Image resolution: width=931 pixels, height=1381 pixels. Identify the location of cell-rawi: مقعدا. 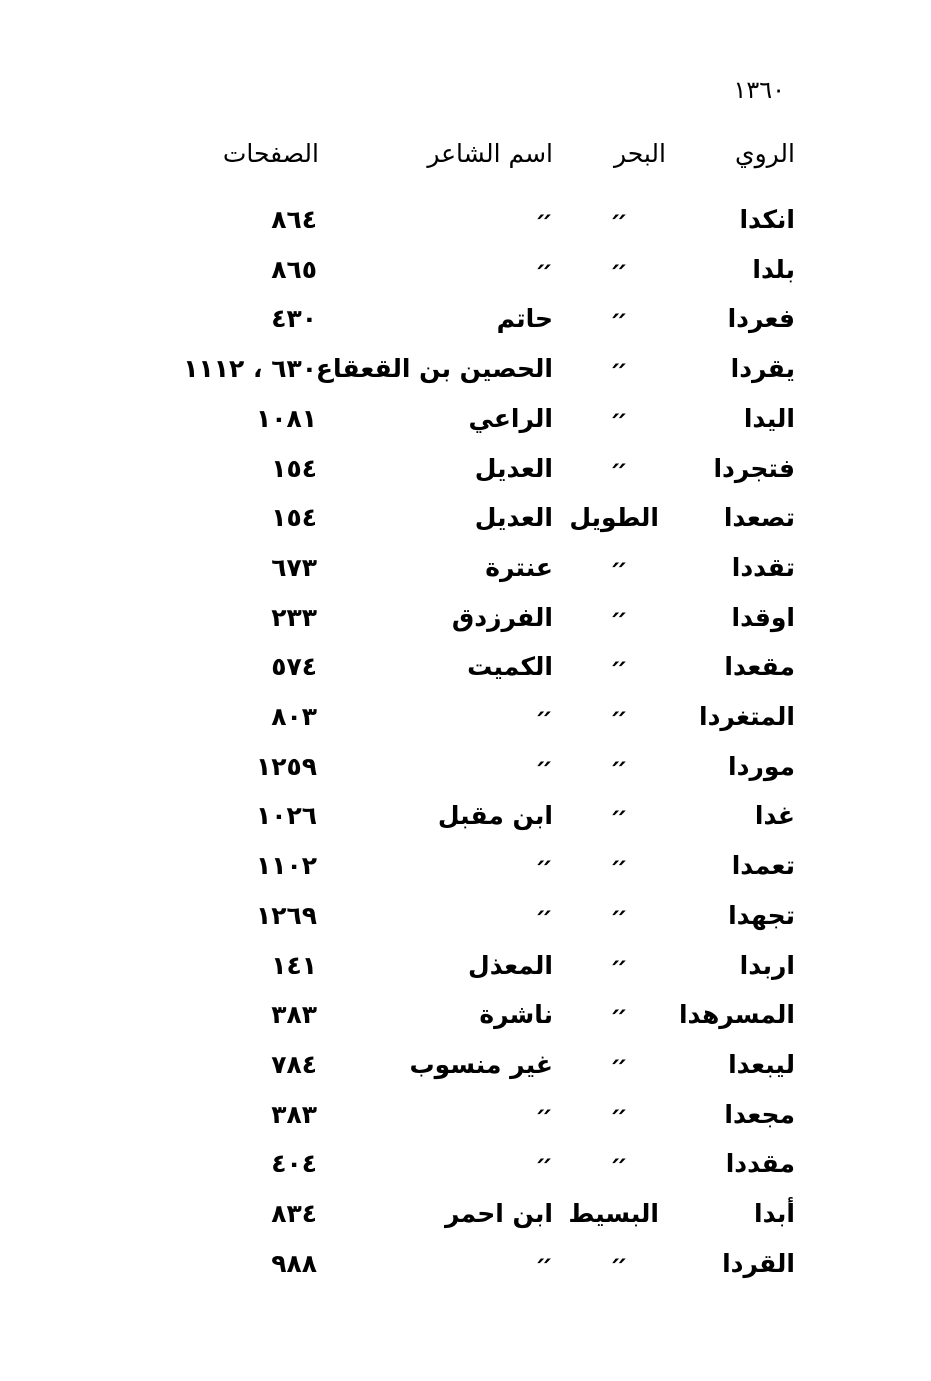
(759, 667).